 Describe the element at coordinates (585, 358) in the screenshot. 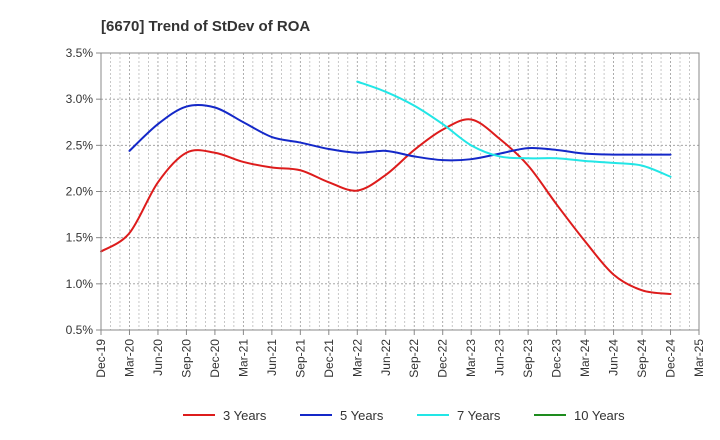

I see `x-tick-label: Mar-24` at that location.